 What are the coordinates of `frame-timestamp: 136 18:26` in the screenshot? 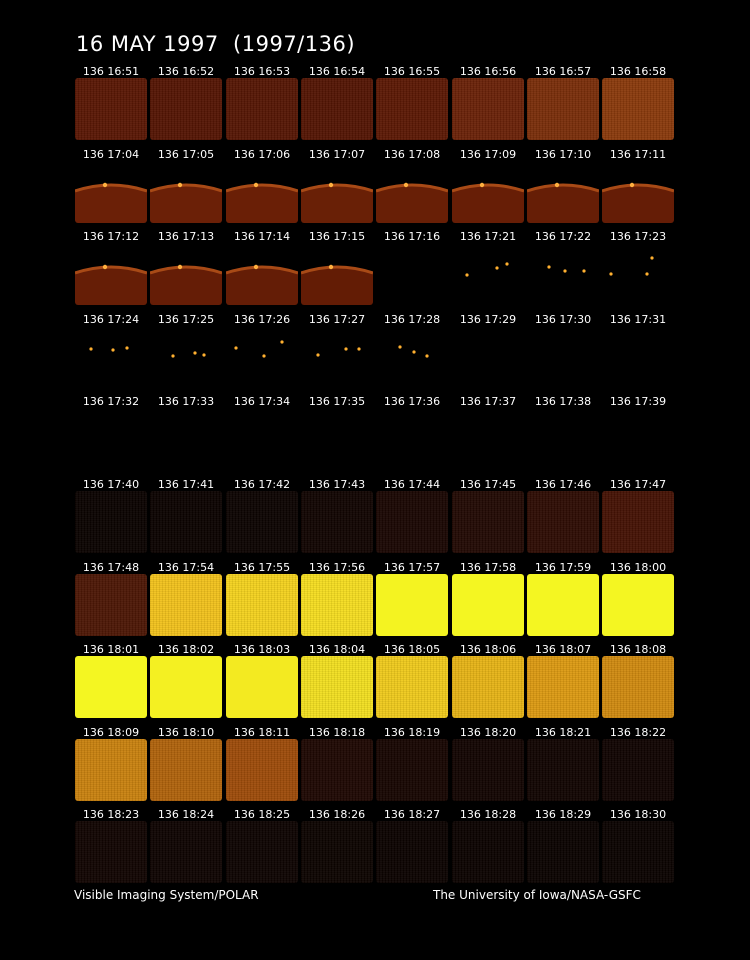 It's located at (337, 814).